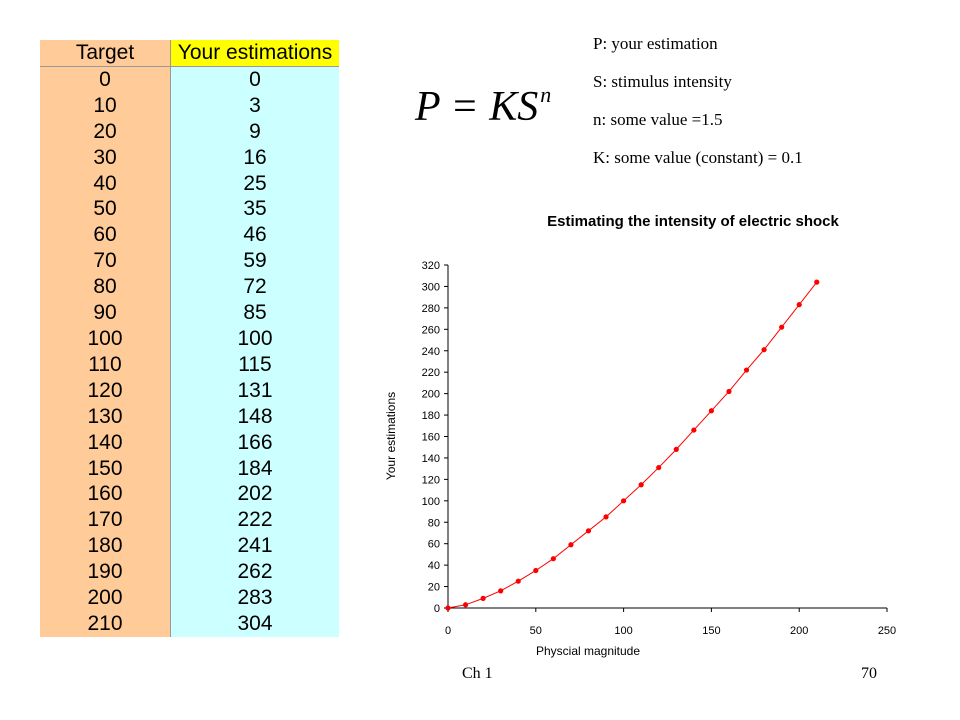 The width and height of the screenshot is (960, 720). What do you see at coordinates (623, 631) in the screenshot?
I see `x-tick-label: 100` at bounding box center [623, 631].